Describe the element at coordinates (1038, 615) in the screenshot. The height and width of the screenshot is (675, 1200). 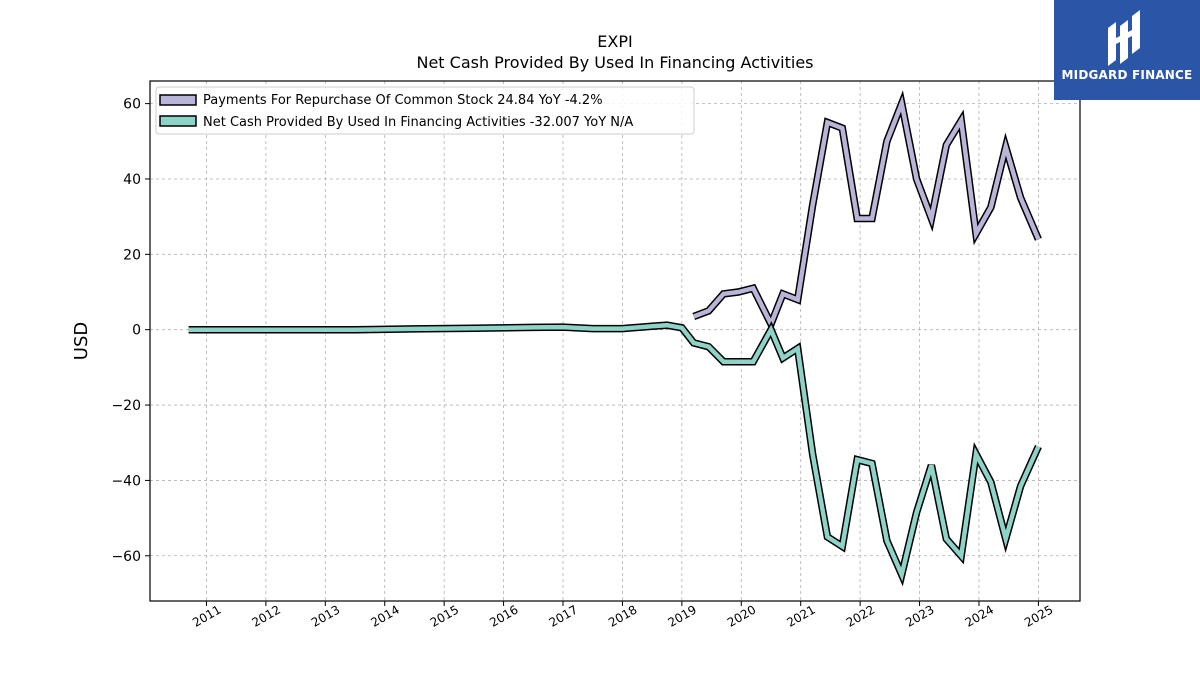
I see `x-tick-label: 2025` at that location.